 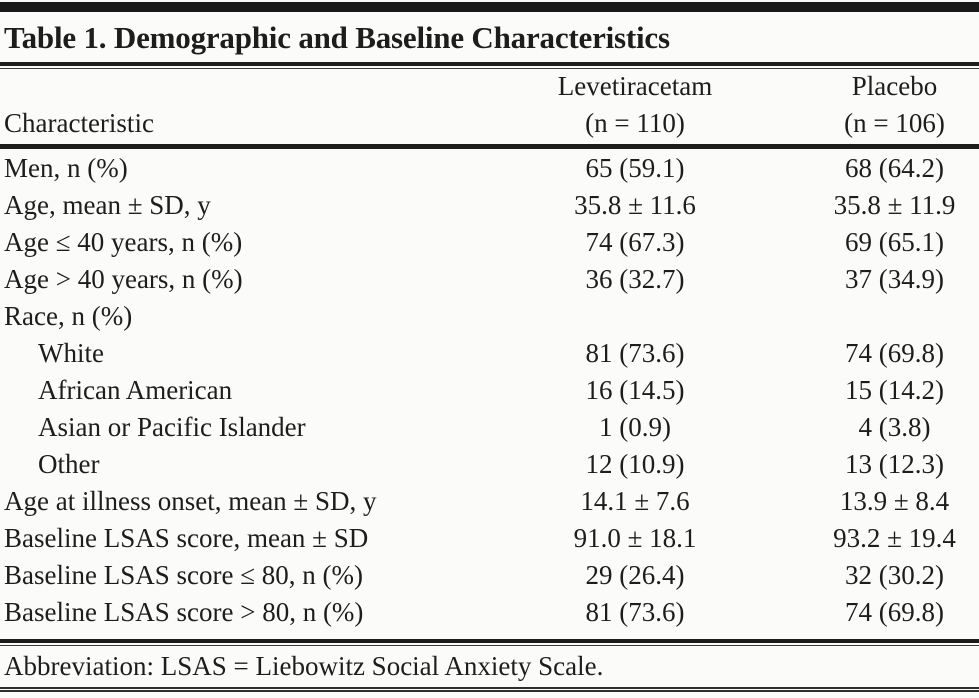 I want to click on table-row: Race, n (%), so click(x=489, y=316).